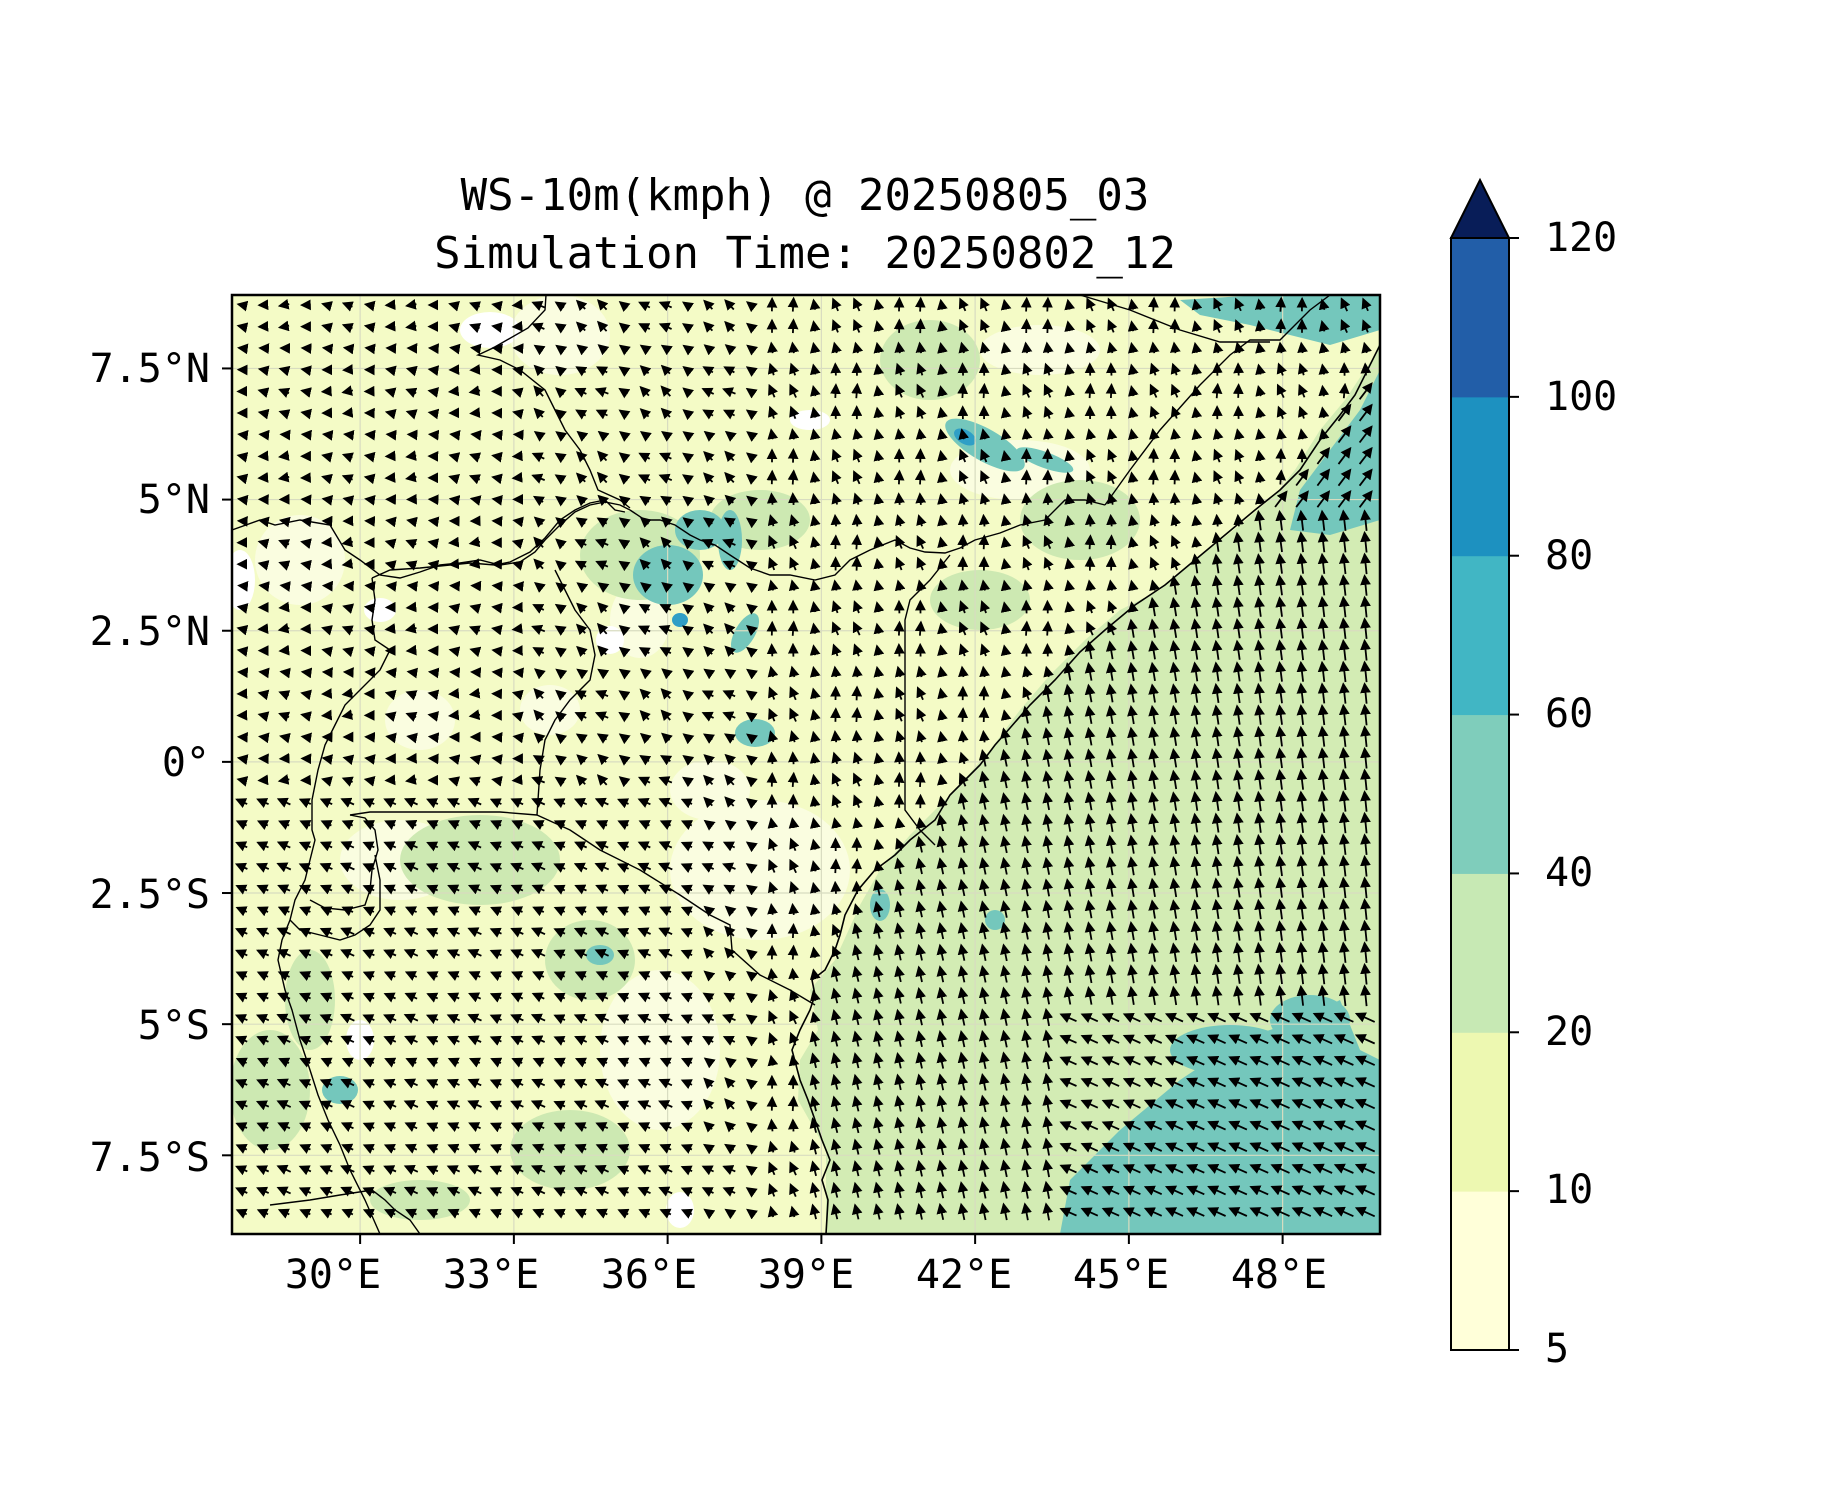  Describe the element at coordinates (1279, 1275) in the screenshot. I see `lon-label-48E: 48°E` at that location.